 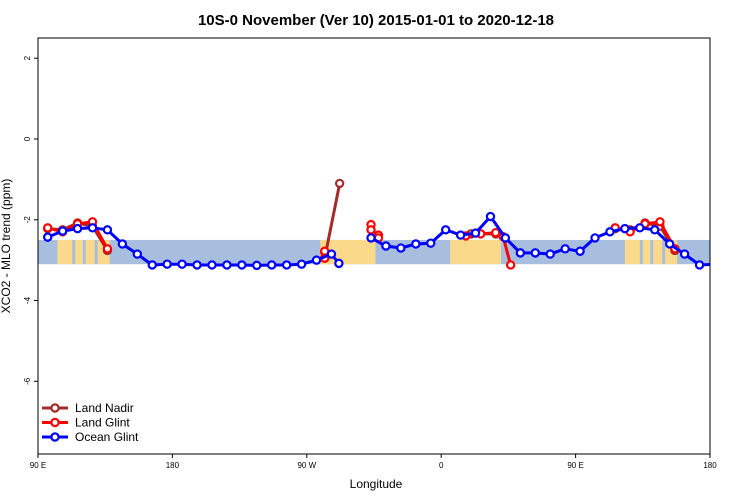 What do you see at coordinates (27, 57) in the screenshot?
I see `y-tick-label: 2` at bounding box center [27, 57].